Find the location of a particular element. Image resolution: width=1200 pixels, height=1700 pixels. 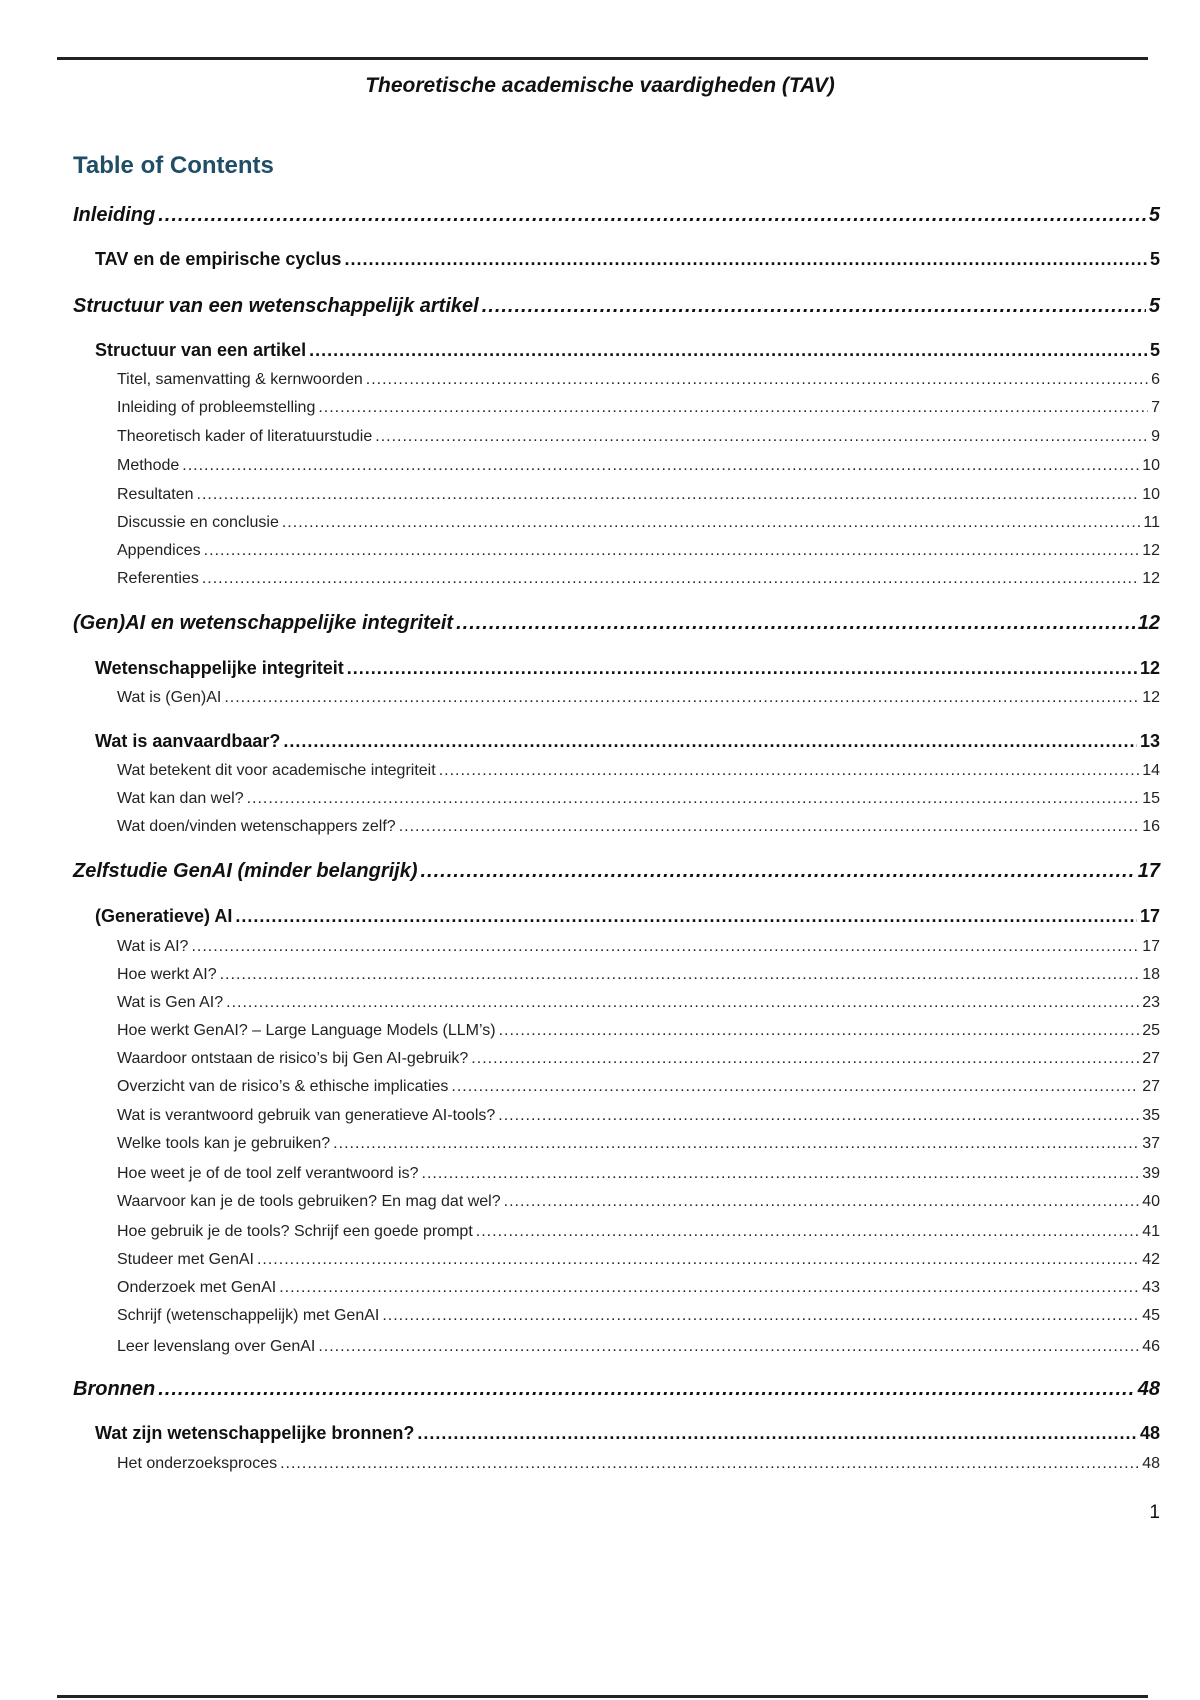

toc-entry-page: 48 is located at coordinates (1149, 1433).